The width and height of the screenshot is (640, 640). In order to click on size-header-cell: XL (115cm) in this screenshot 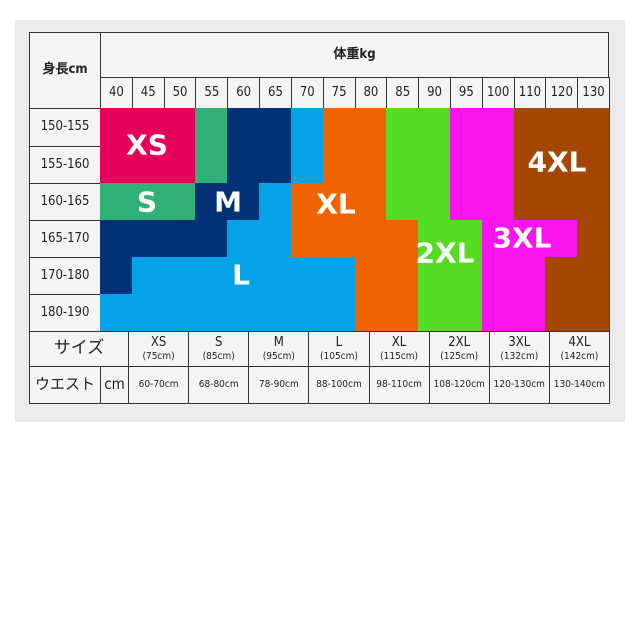, I will do `click(399, 349)`.